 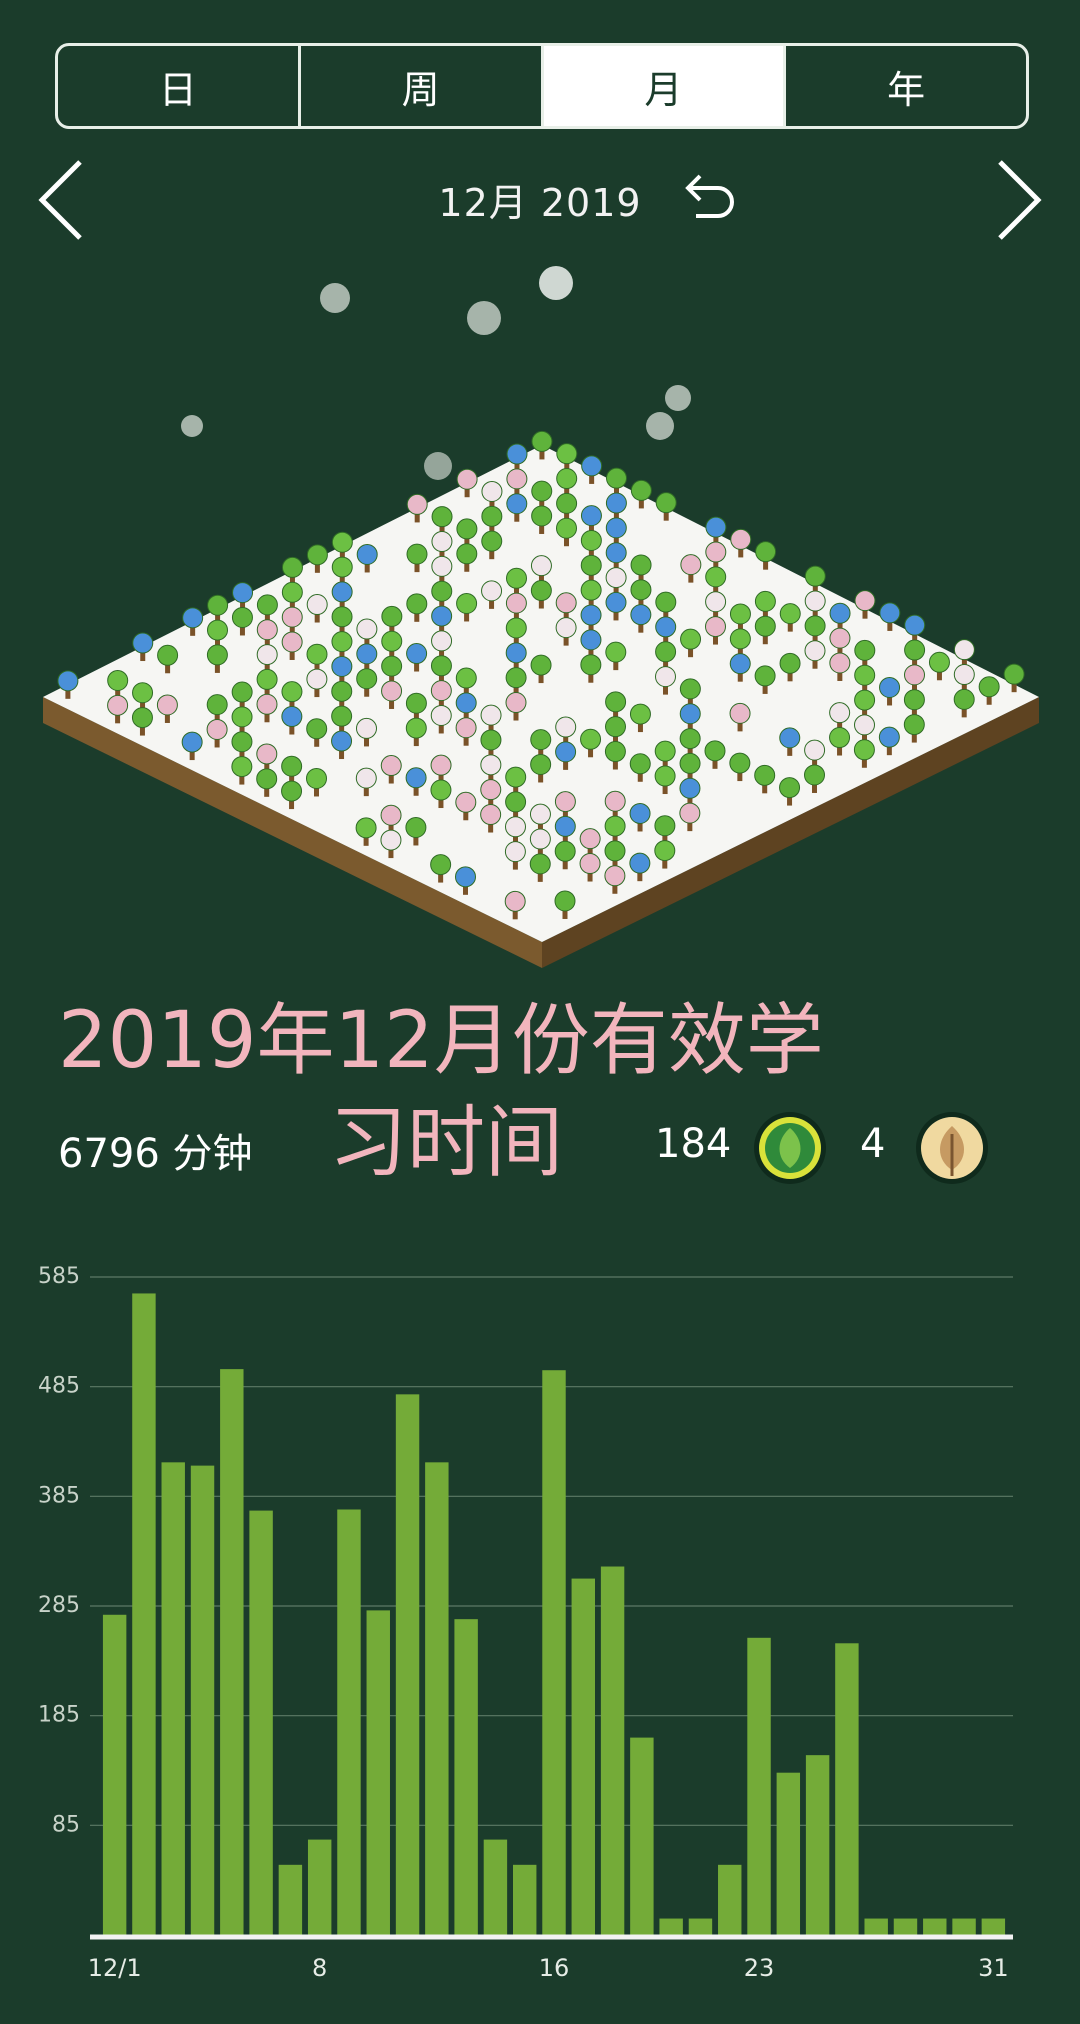 What do you see at coordinates (709, 196) in the screenshot?
I see `undo-icon` at bounding box center [709, 196].